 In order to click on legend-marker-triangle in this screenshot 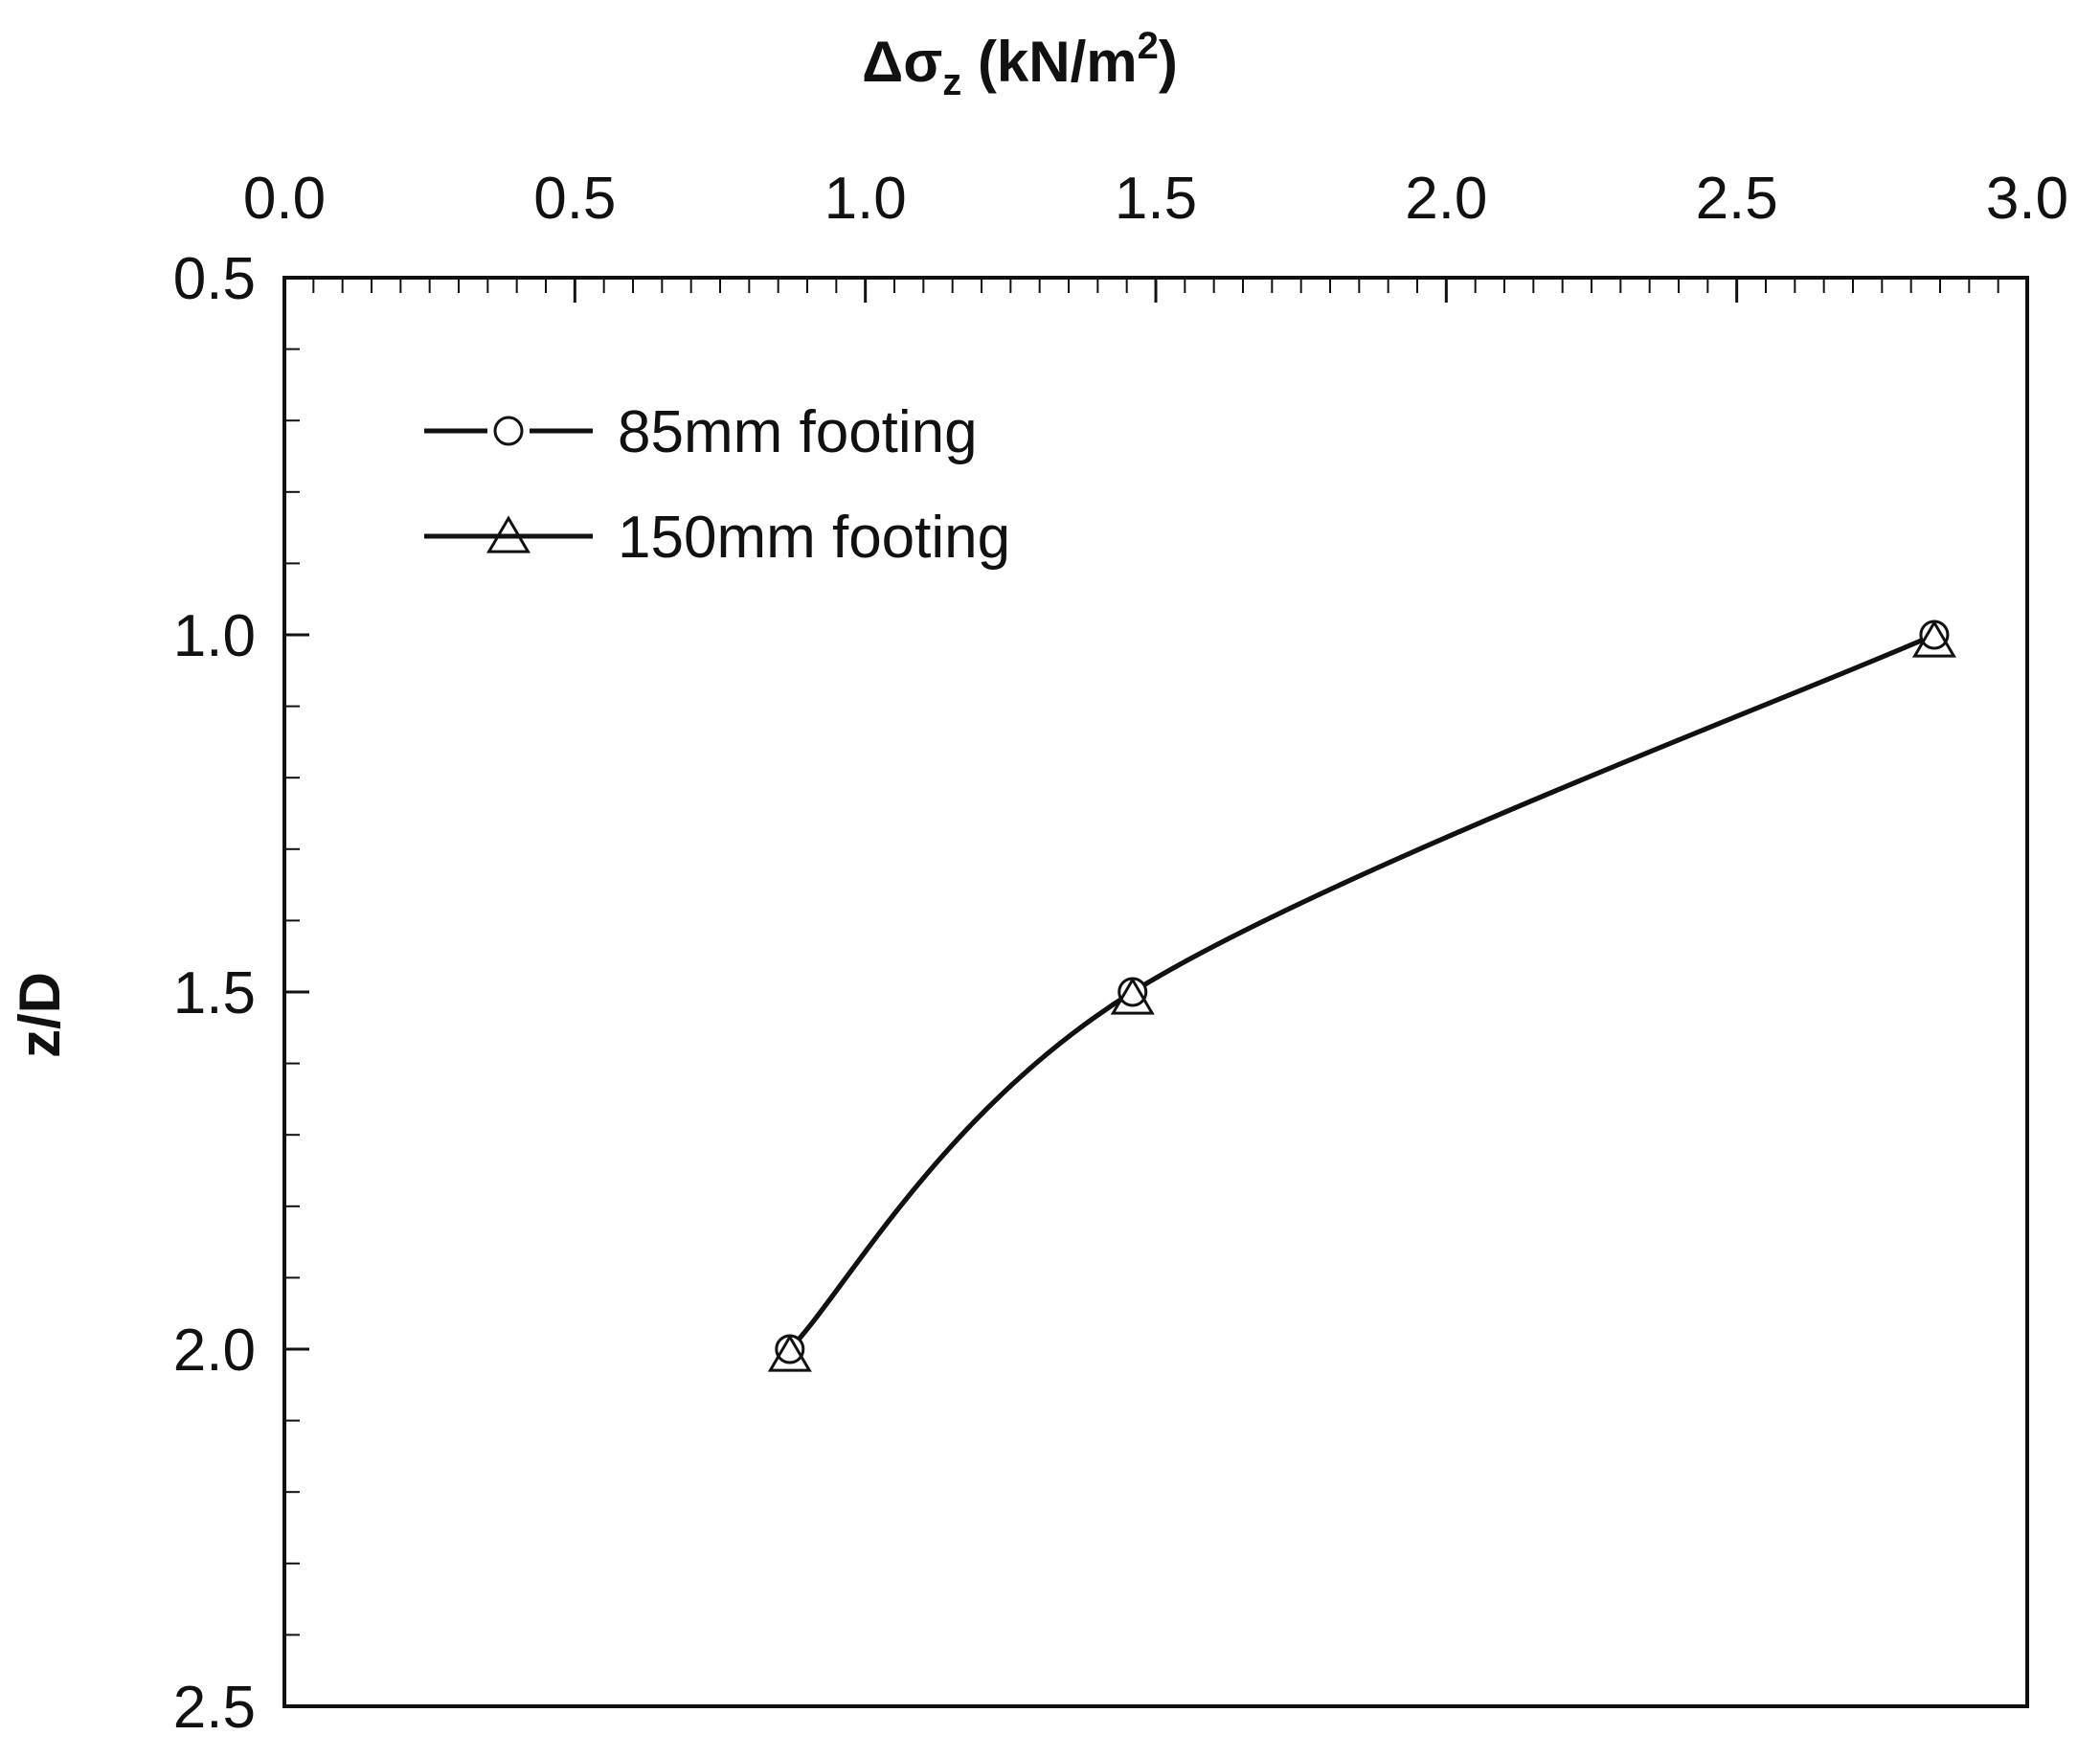, I will do `click(508, 534)`.